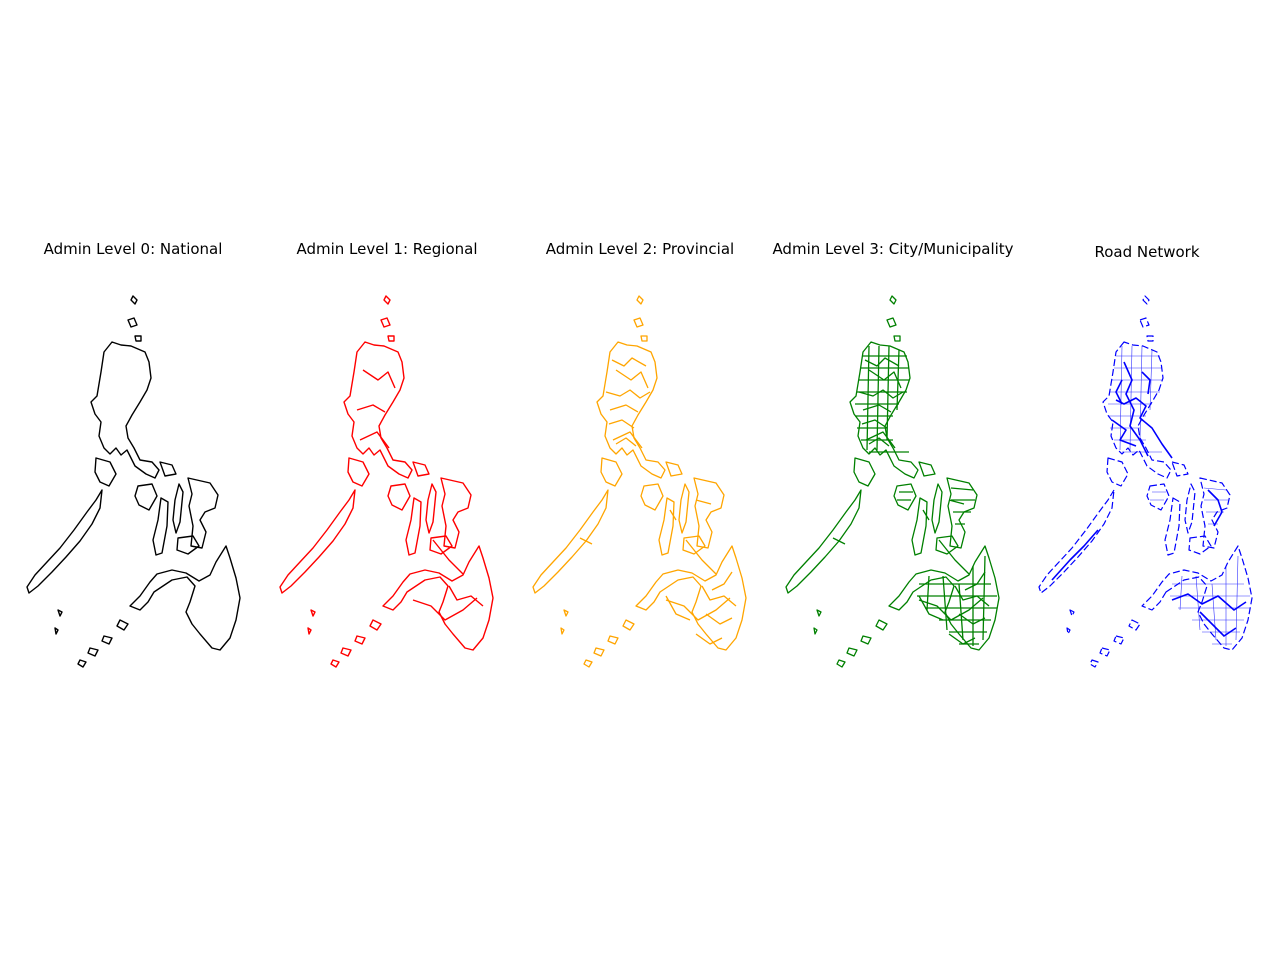  What do you see at coordinates (1147, 252) in the screenshot?
I see `panel-title-road-network: Road Network` at bounding box center [1147, 252].